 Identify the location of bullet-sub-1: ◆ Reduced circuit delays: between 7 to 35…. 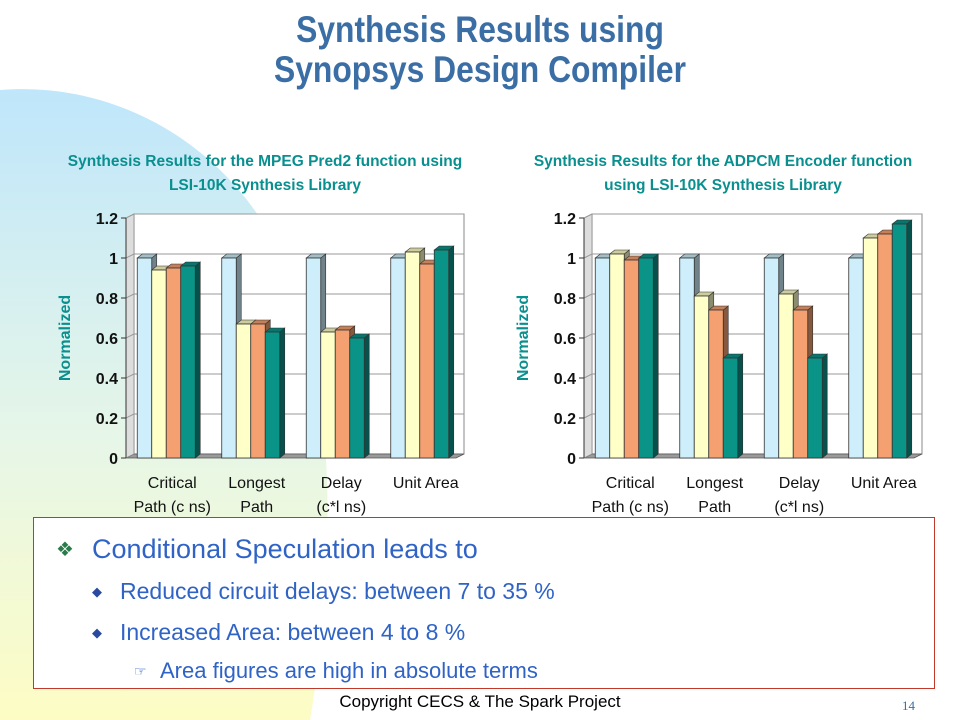
(323, 591).